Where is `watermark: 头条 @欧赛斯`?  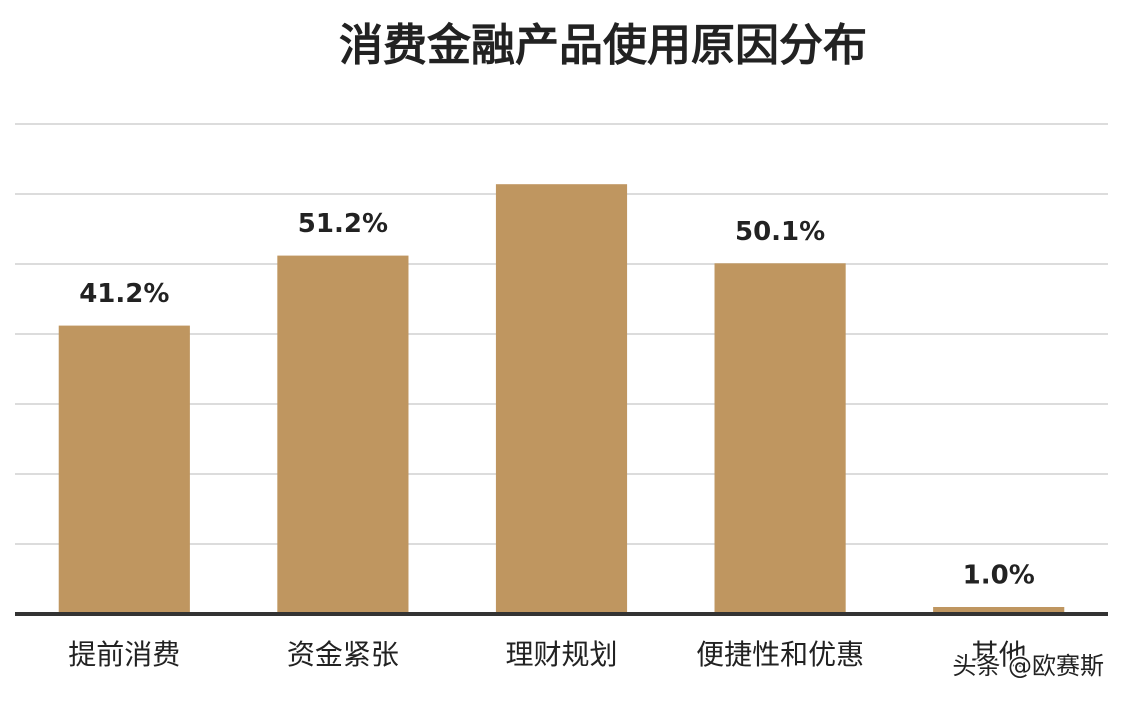 watermark: 头条 @欧赛斯 is located at coordinates (1028, 666).